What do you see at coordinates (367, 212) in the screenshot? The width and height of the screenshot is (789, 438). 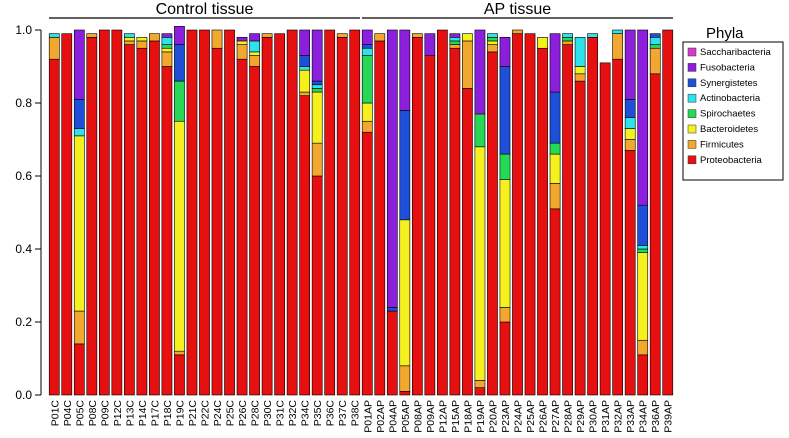 I see `bar-p01ap` at bounding box center [367, 212].